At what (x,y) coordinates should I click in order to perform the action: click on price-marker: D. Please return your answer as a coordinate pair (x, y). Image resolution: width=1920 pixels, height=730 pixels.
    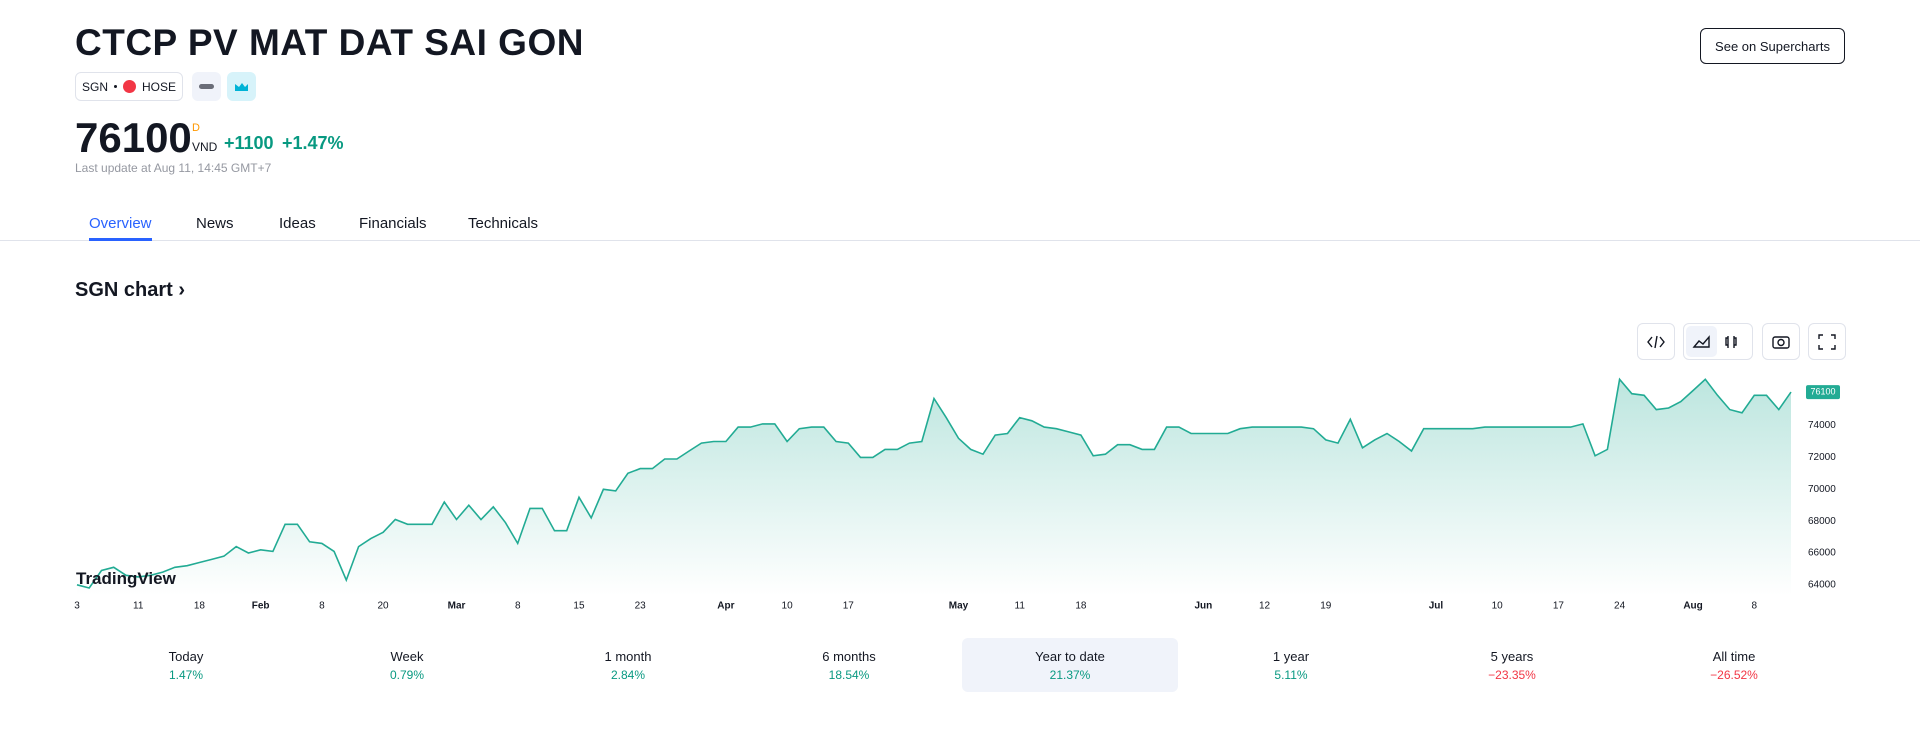
    Looking at the image, I should click on (196, 128).